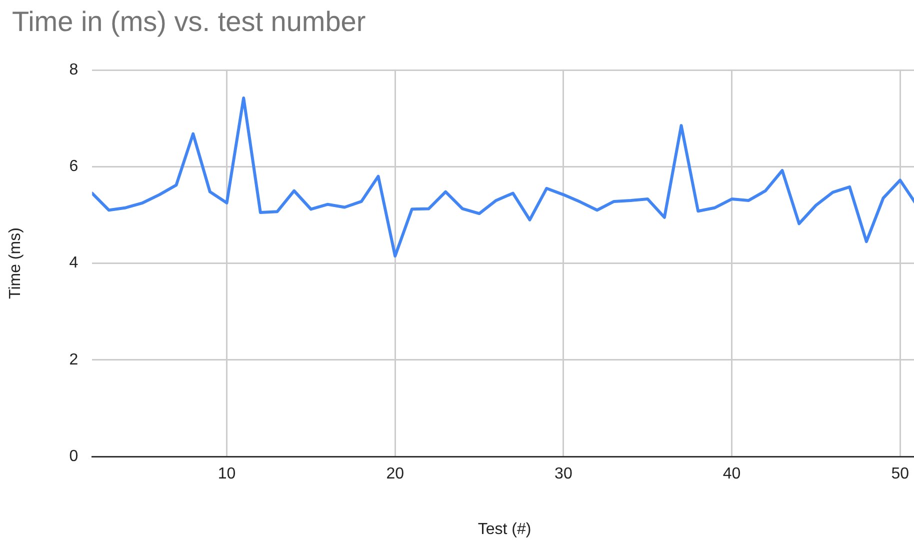 Image resolution: width=914 pixels, height=547 pixels. What do you see at coordinates (189, 22) in the screenshot?
I see `chart-title: Time in (ms) vs. test number` at bounding box center [189, 22].